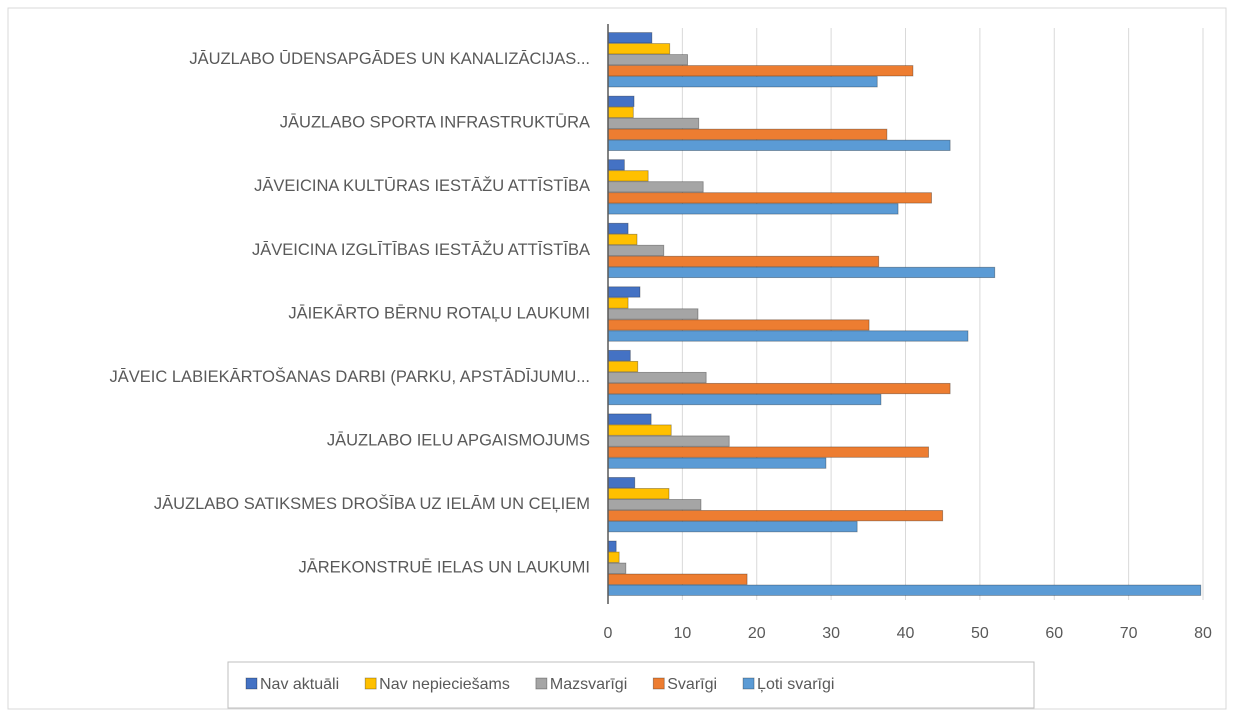 The width and height of the screenshot is (1234, 717). Describe the element at coordinates (439, 313) in the screenshot. I see `y-tick-label: JĀIEKĀRTO BĒRNU ROTAĻU LAUKUMI` at that location.